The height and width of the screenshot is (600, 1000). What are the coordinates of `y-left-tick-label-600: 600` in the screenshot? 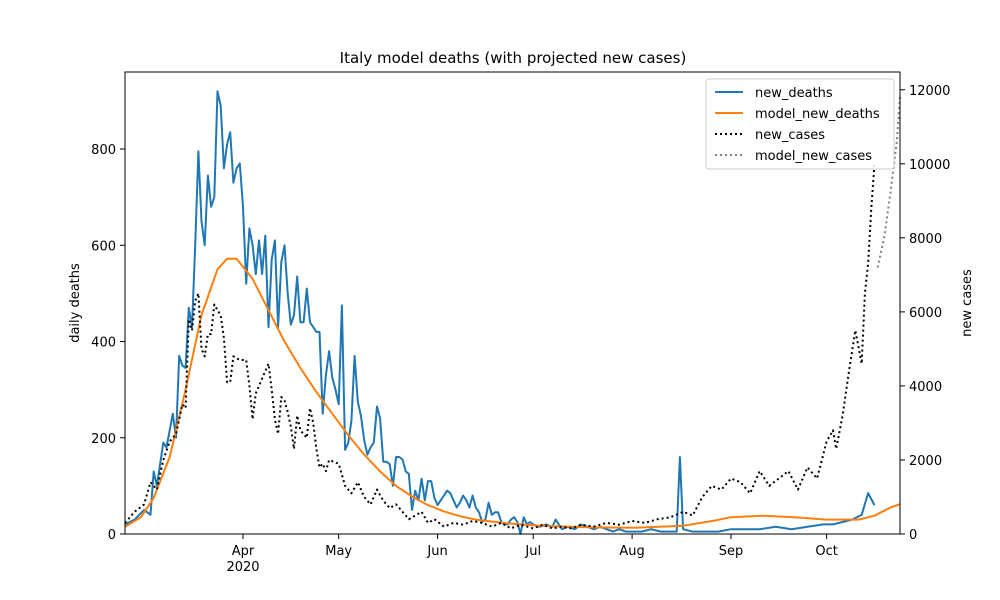 It's located at (103, 246).